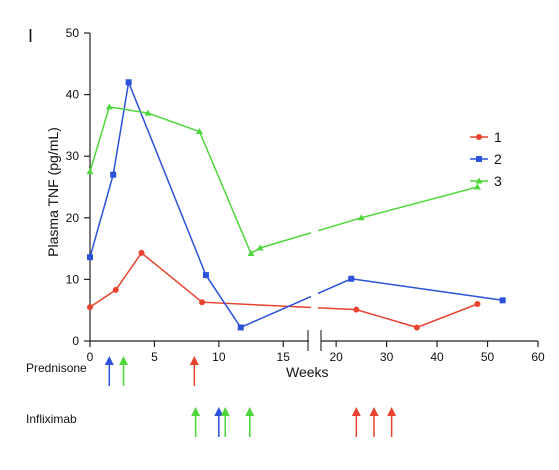 Image resolution: width=559 pixels, height=470 pixels. Describe the element at coordinates (73, 95) in the screenshot. I see `y-tick-label: 40` at that location.